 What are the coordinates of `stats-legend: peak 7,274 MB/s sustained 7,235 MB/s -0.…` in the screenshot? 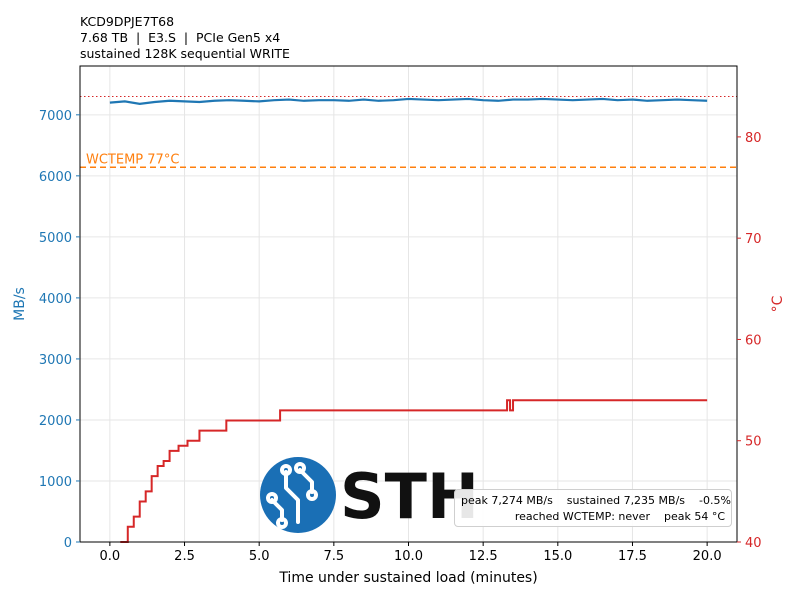 It's located at (593, 508).